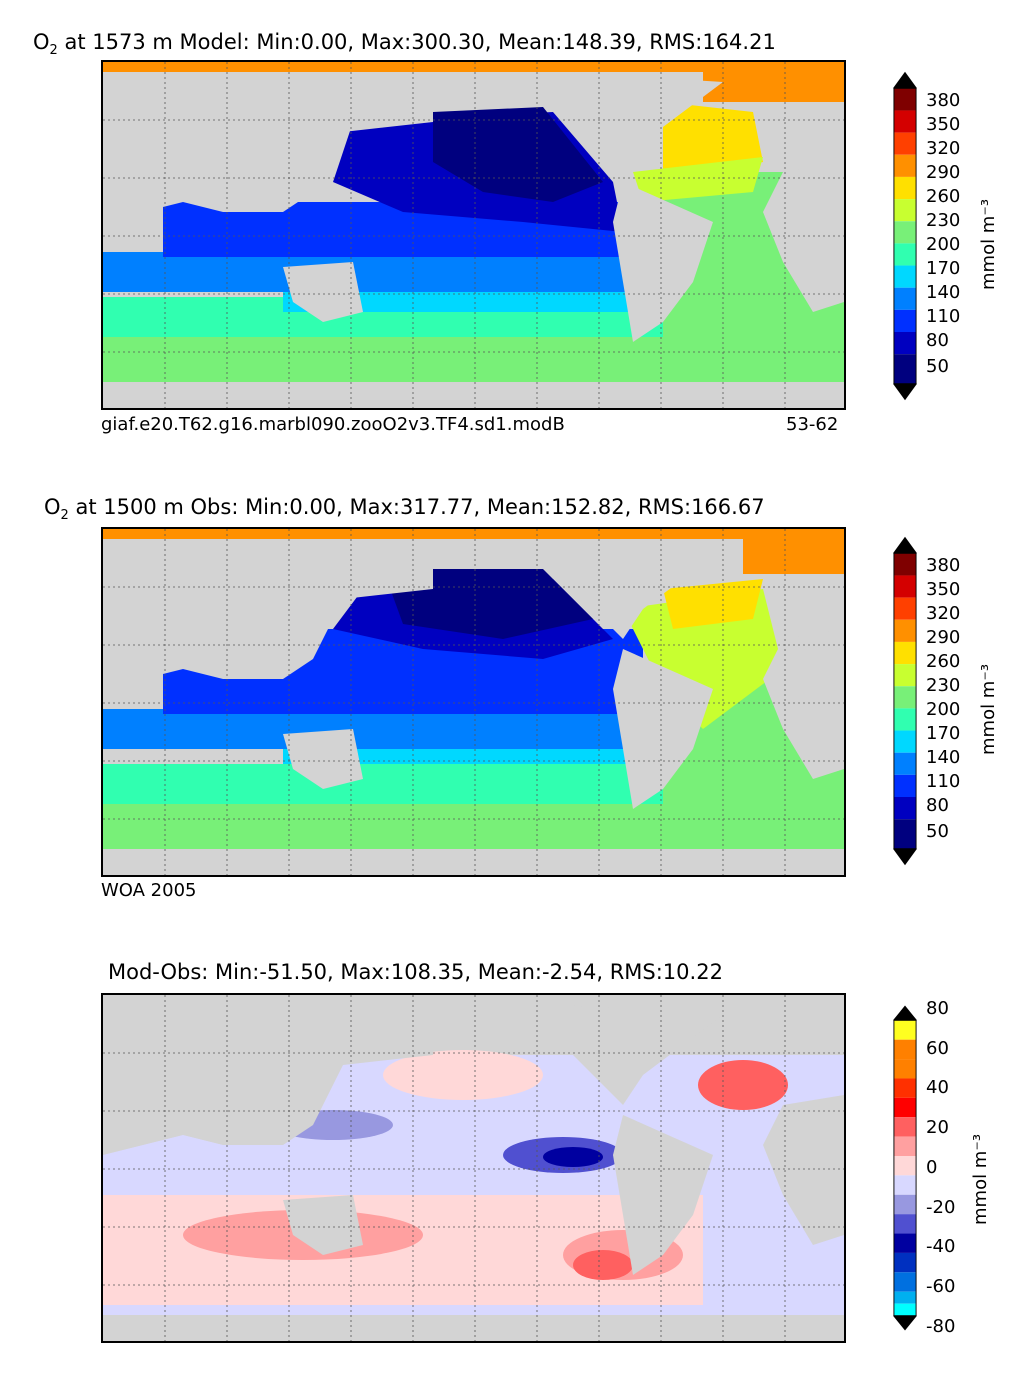  What do you see at coordinates (64, 516) in the screenshot?
I see `panel2-title-sub: 2` at bounding box center [64, 516].